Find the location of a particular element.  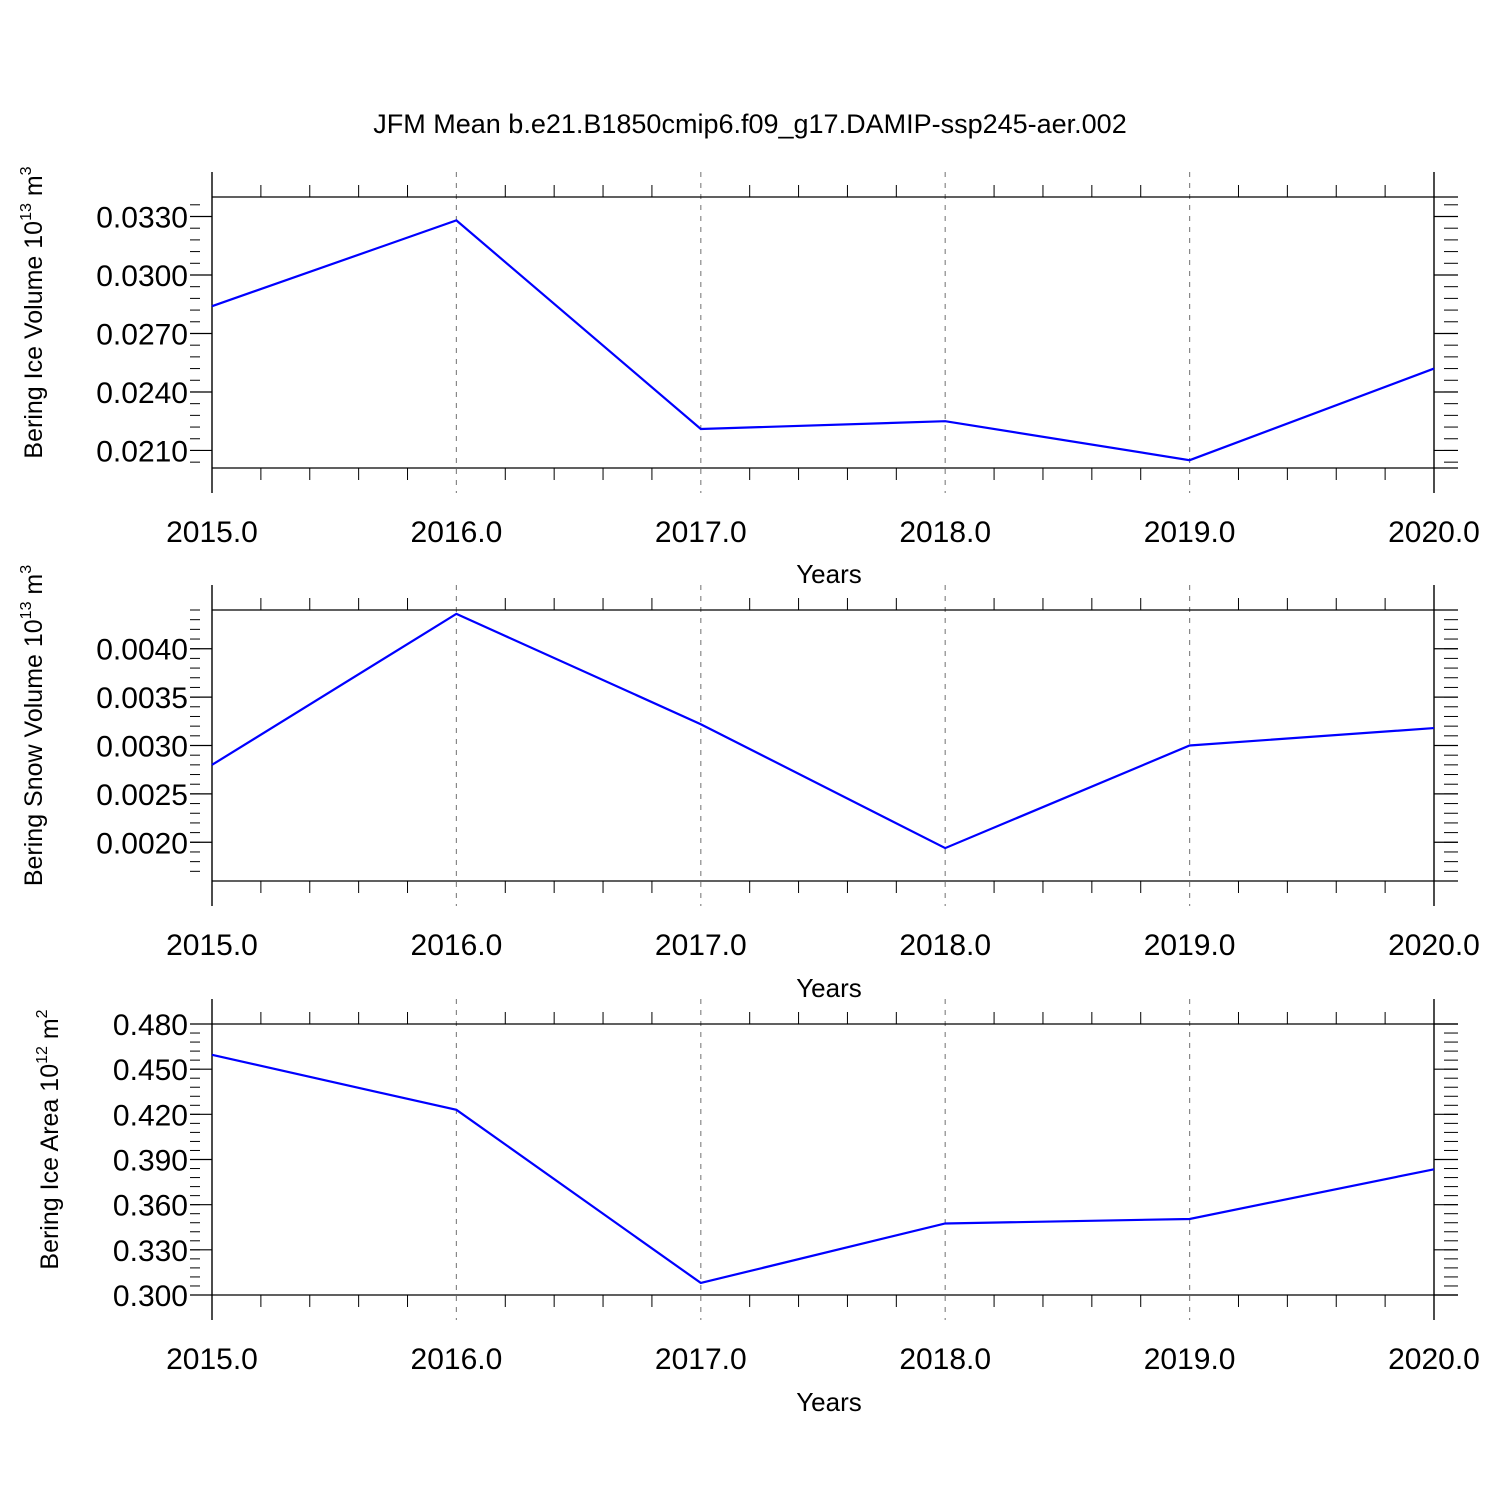

y-axis-label: Bering Ice Volume 1013 m3 is located at coordinates (33, 312).